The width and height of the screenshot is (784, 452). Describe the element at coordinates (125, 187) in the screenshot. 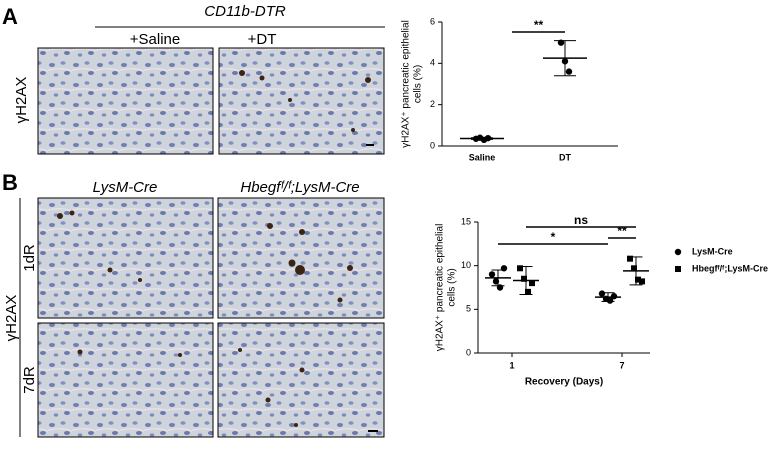

I see `column-label: LysM-Cre` at that location.